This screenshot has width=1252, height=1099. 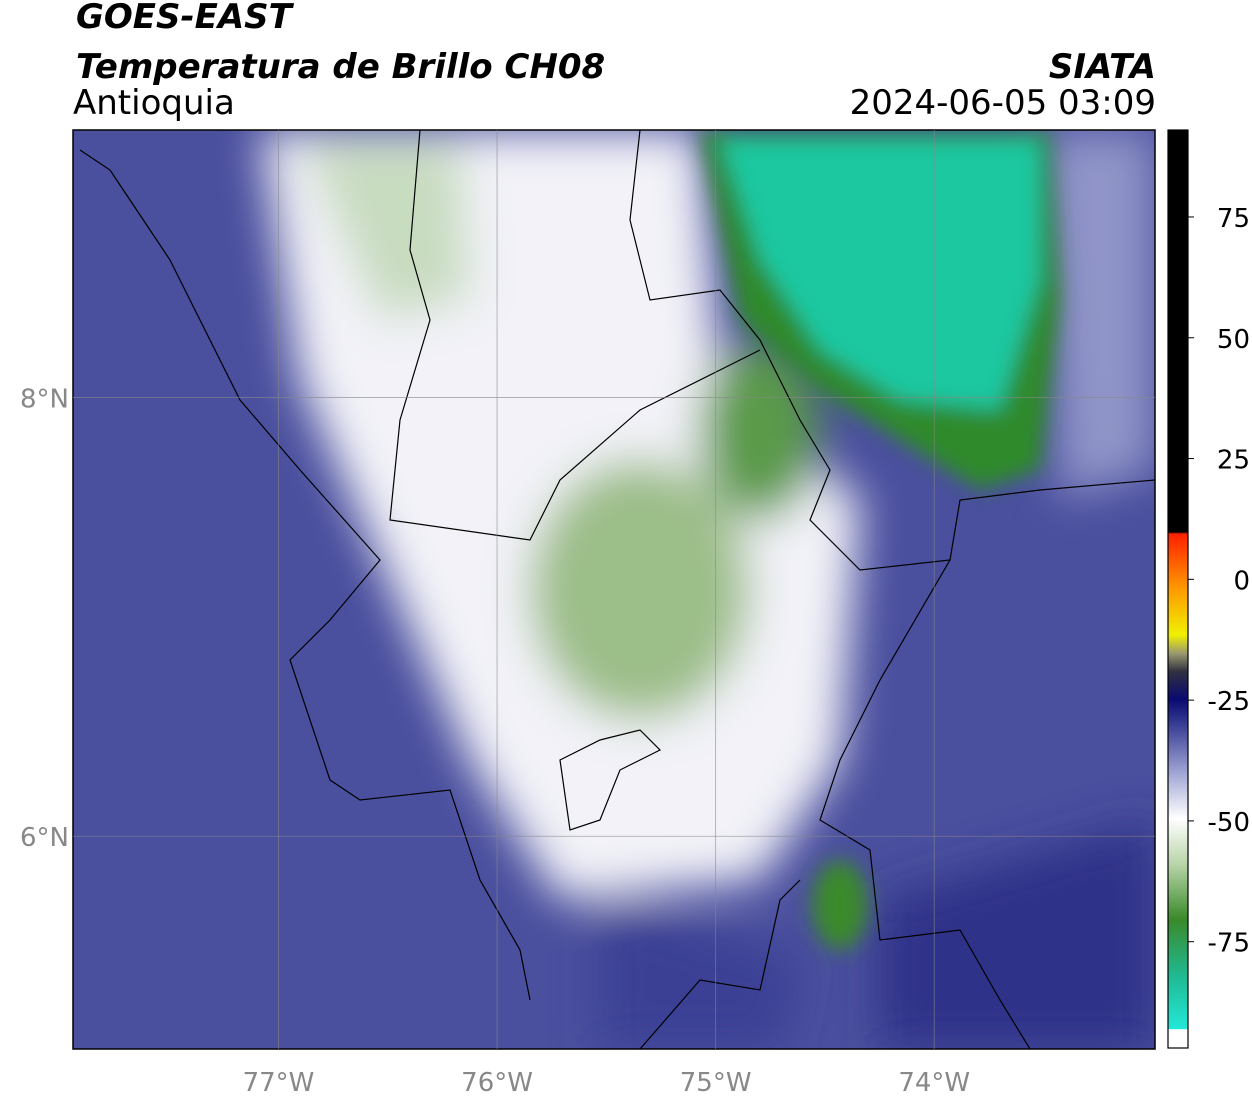 What do you see at coordinates (716, 1083) in the screenshot?
I see `x-tick-label: 75°W` at bounding box center [716, 1083].